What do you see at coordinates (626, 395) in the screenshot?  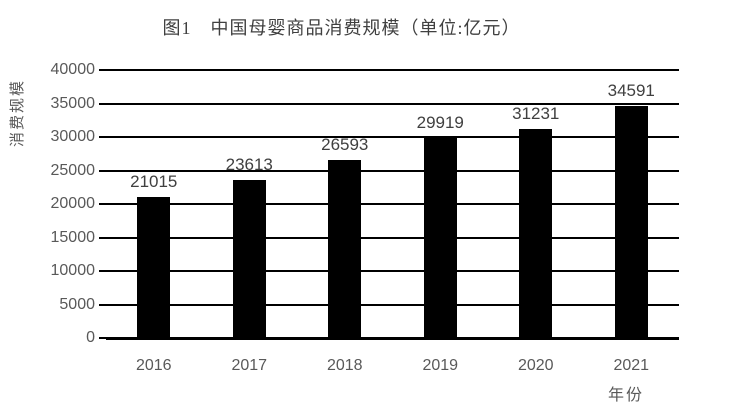 I see `x-axis-title: 年份` at bounding box center [626, 395].